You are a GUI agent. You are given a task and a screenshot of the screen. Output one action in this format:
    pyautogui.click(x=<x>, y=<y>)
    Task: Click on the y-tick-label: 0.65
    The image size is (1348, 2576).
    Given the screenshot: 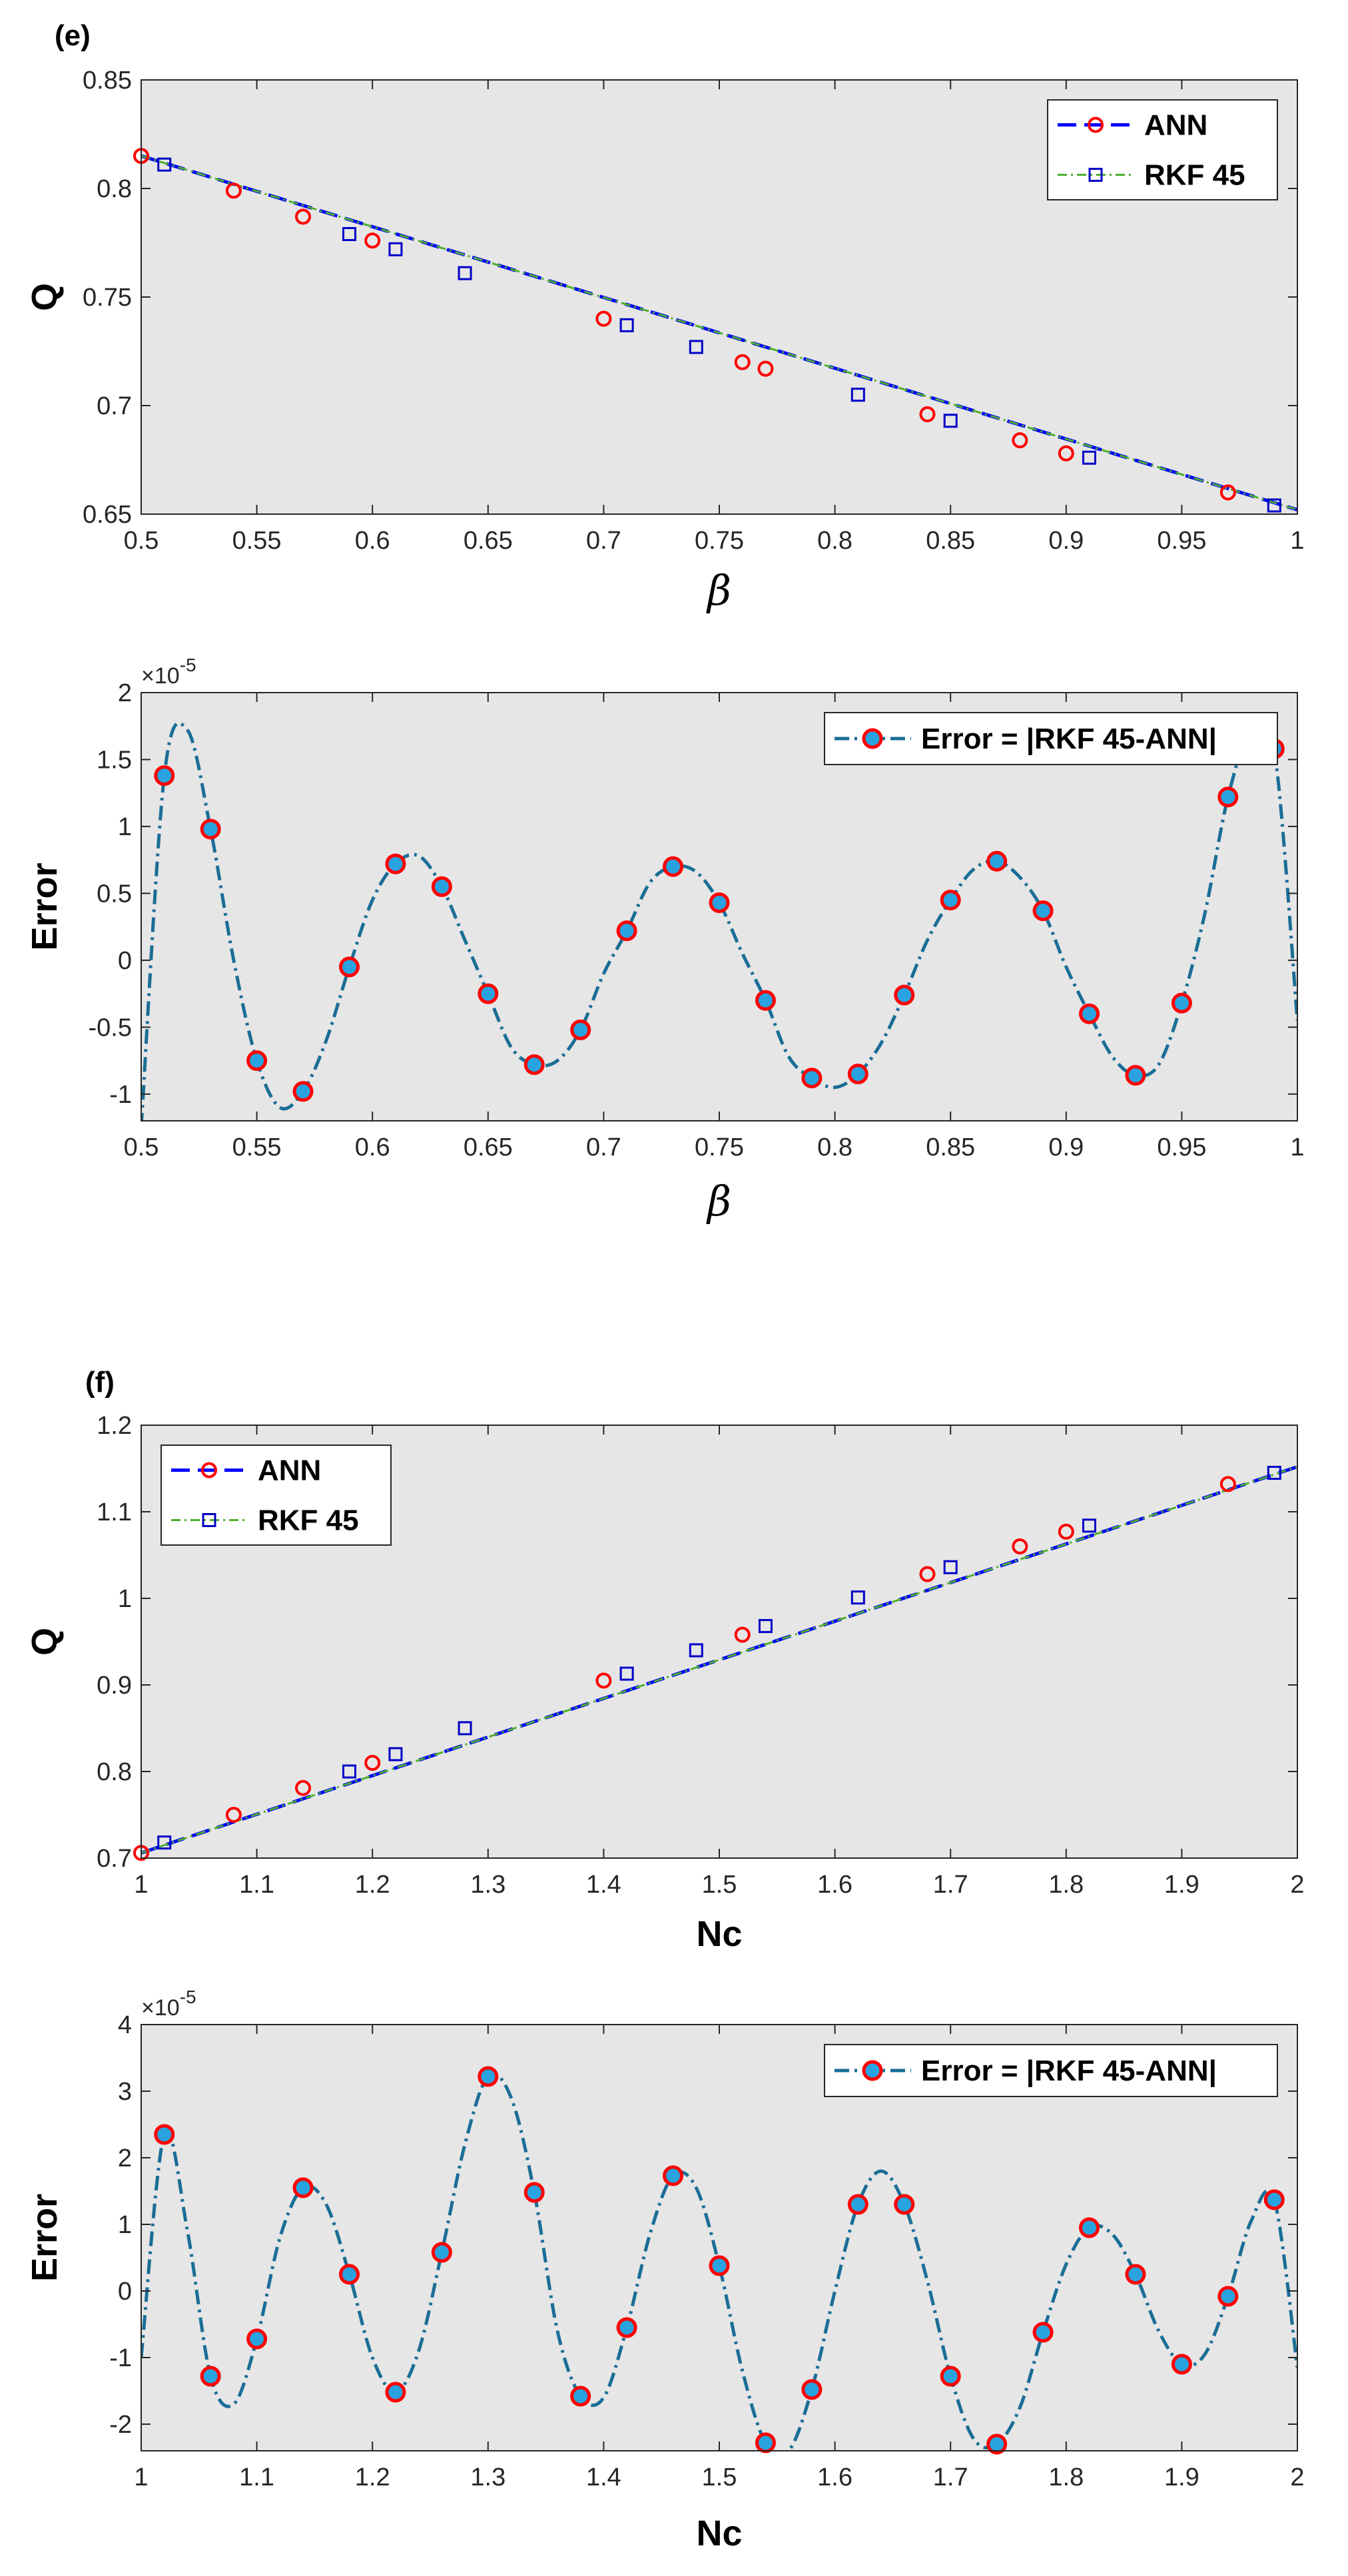 What is the action you would take?
    pyautogui.click(x=108, y=515)
    